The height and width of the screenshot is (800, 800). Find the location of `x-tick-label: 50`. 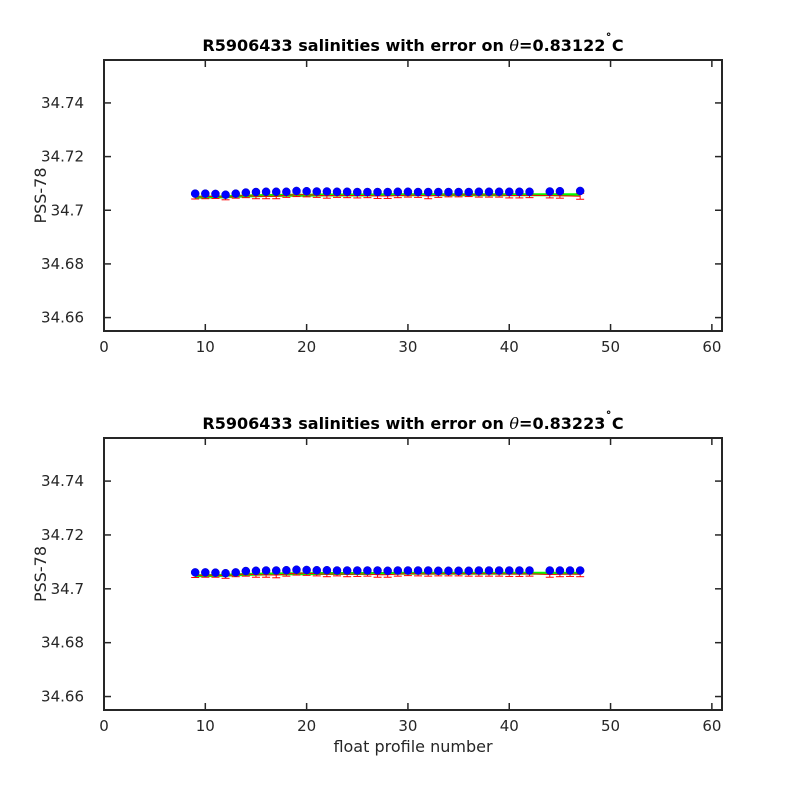

x-tick-label: 50 is located at coordinates (610, 347).